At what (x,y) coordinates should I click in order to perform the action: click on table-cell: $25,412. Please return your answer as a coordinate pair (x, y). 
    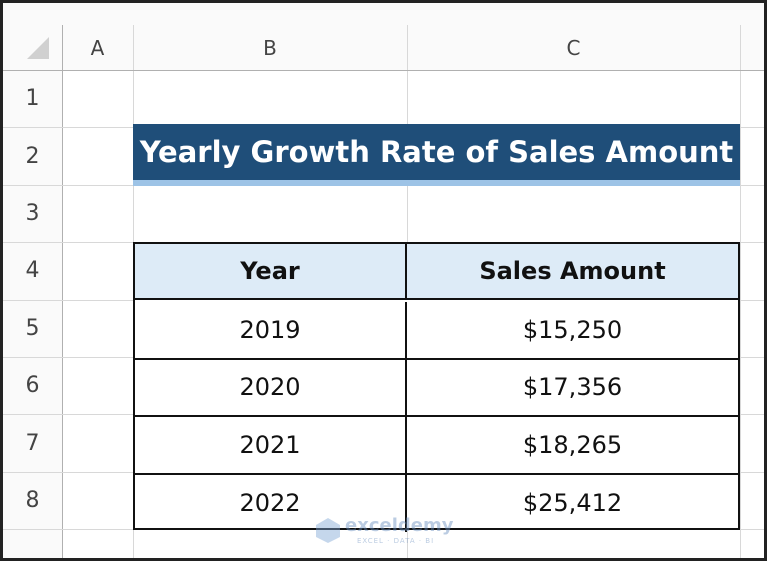
    Looking at the image, I should click on (572, 503).